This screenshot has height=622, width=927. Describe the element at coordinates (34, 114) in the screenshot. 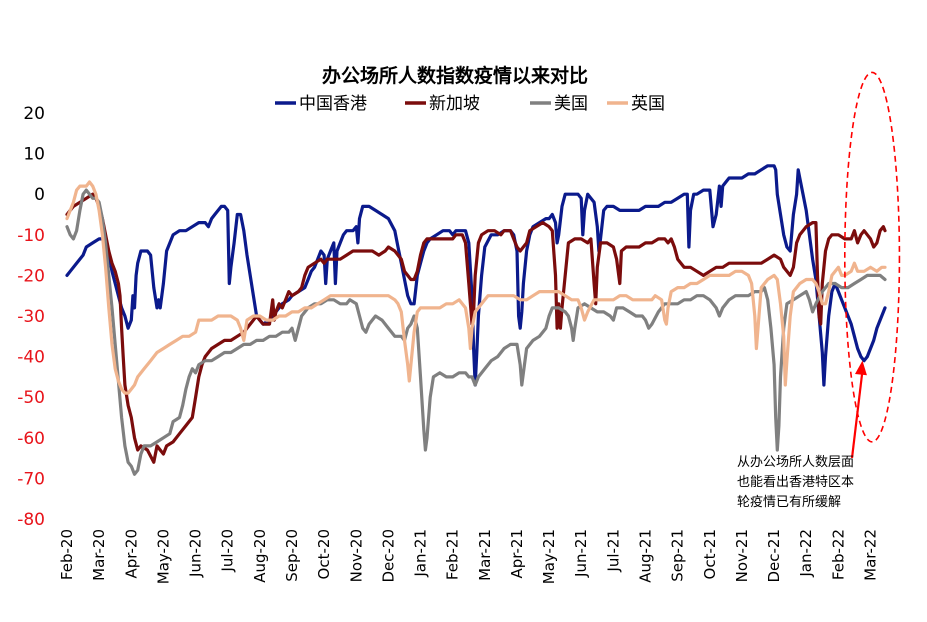

I see `y-tick-label: 20` at that location.